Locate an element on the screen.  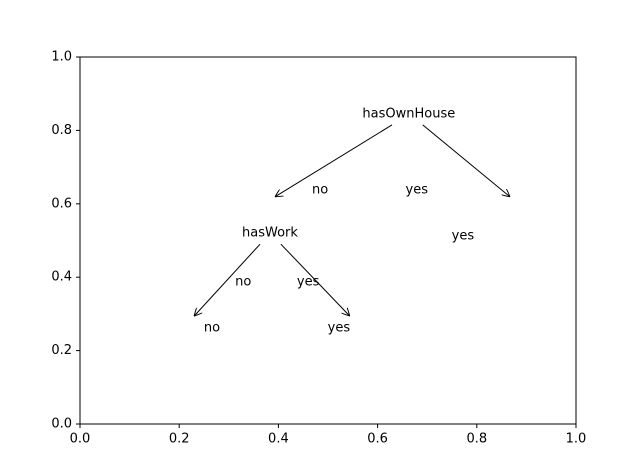
x-tick-label: 0.0 is located at coordinates (80, 439).